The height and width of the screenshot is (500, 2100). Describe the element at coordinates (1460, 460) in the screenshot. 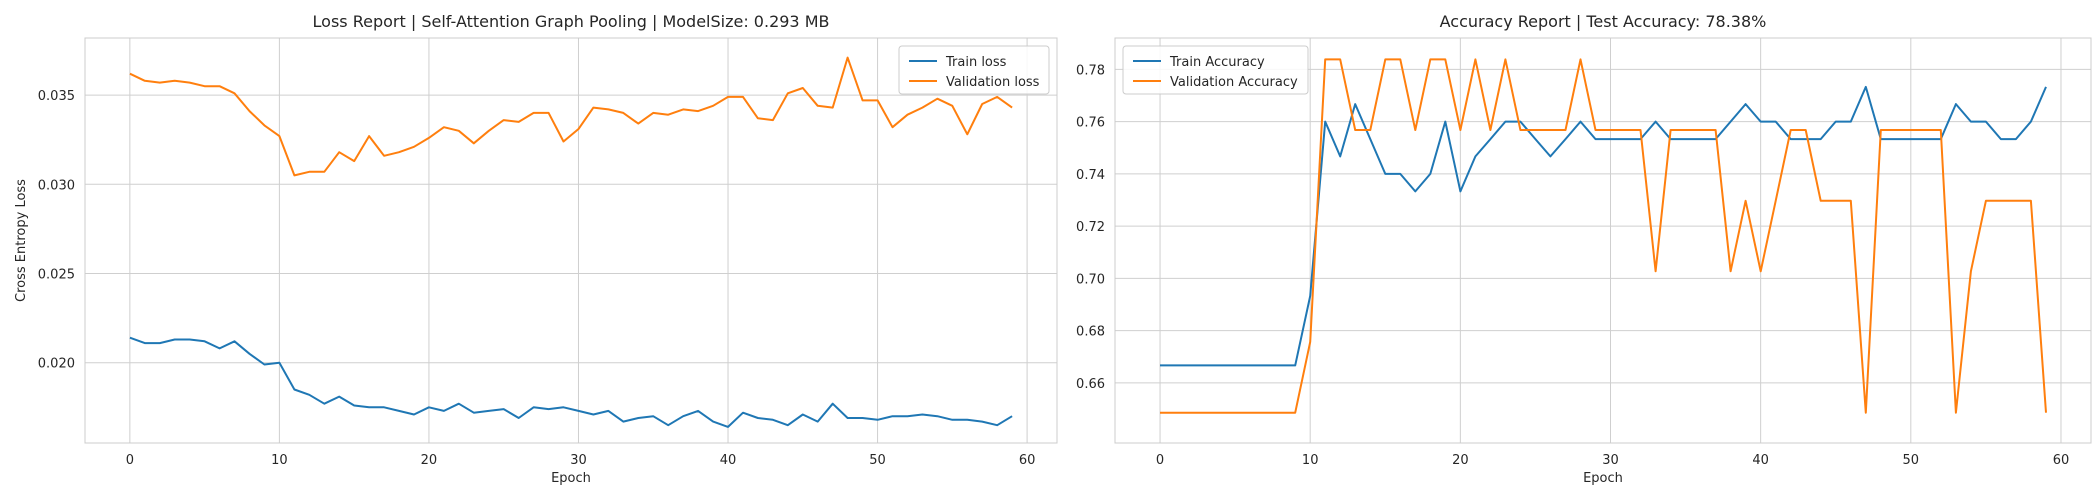

I see `accuracy-x-tick-label: 20` at that location.